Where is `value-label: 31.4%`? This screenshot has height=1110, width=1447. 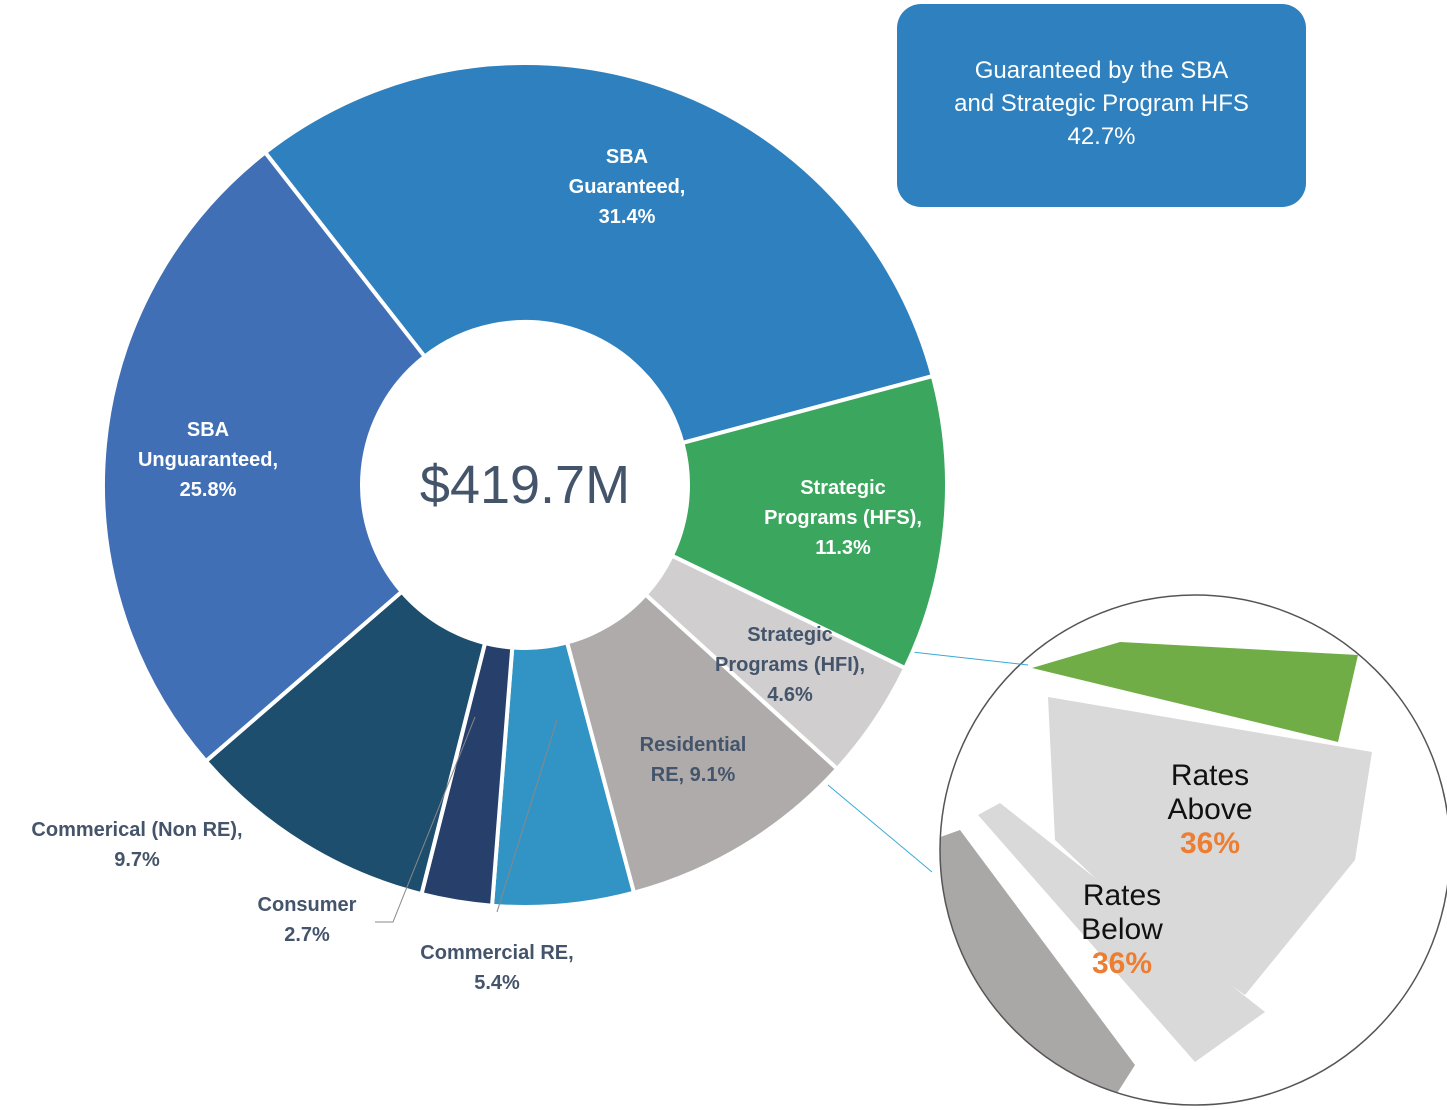
value-label: 31.4% is located at coordinates (627, 217).